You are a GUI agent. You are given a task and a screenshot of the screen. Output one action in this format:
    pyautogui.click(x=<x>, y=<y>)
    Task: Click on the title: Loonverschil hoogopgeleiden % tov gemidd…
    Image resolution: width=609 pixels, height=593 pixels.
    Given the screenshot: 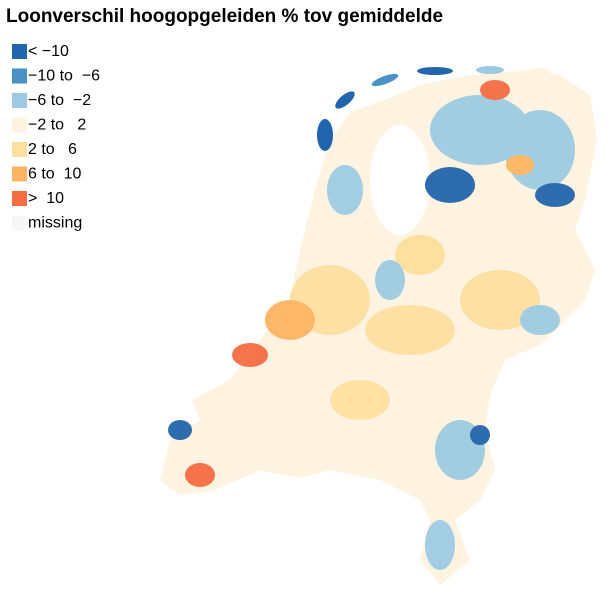 What is the action you would take?
    pyautogui.click(x=224, y=16)
    